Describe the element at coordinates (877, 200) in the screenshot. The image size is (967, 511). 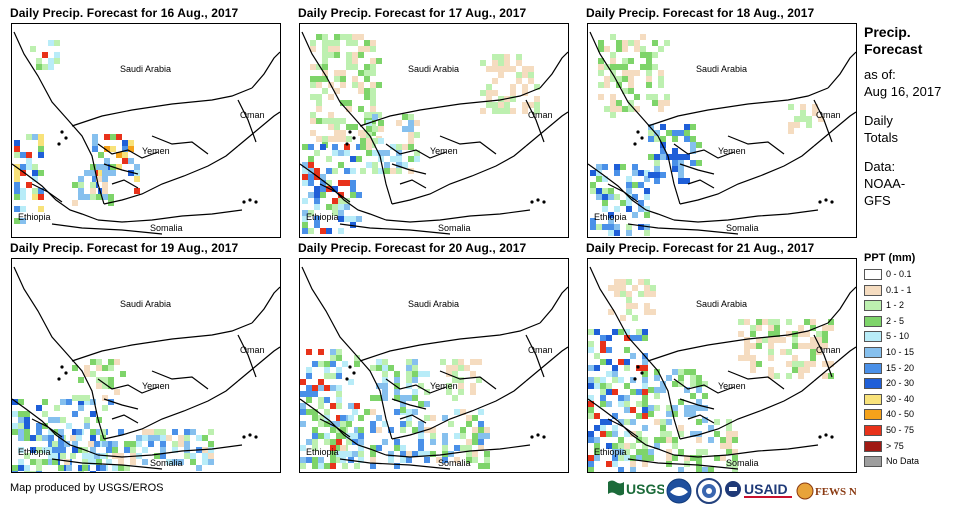
I see `data-source-line2: GFS` at that location.